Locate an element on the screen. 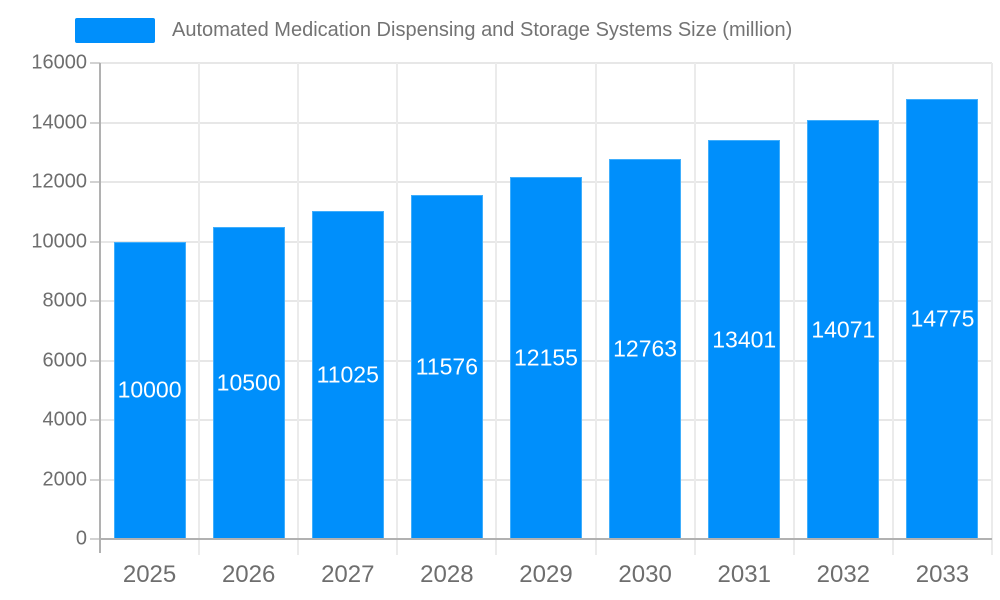 This screenshot has height=600, width=1000. x-tick-label: 2026 is located at coordinates (248, 574).